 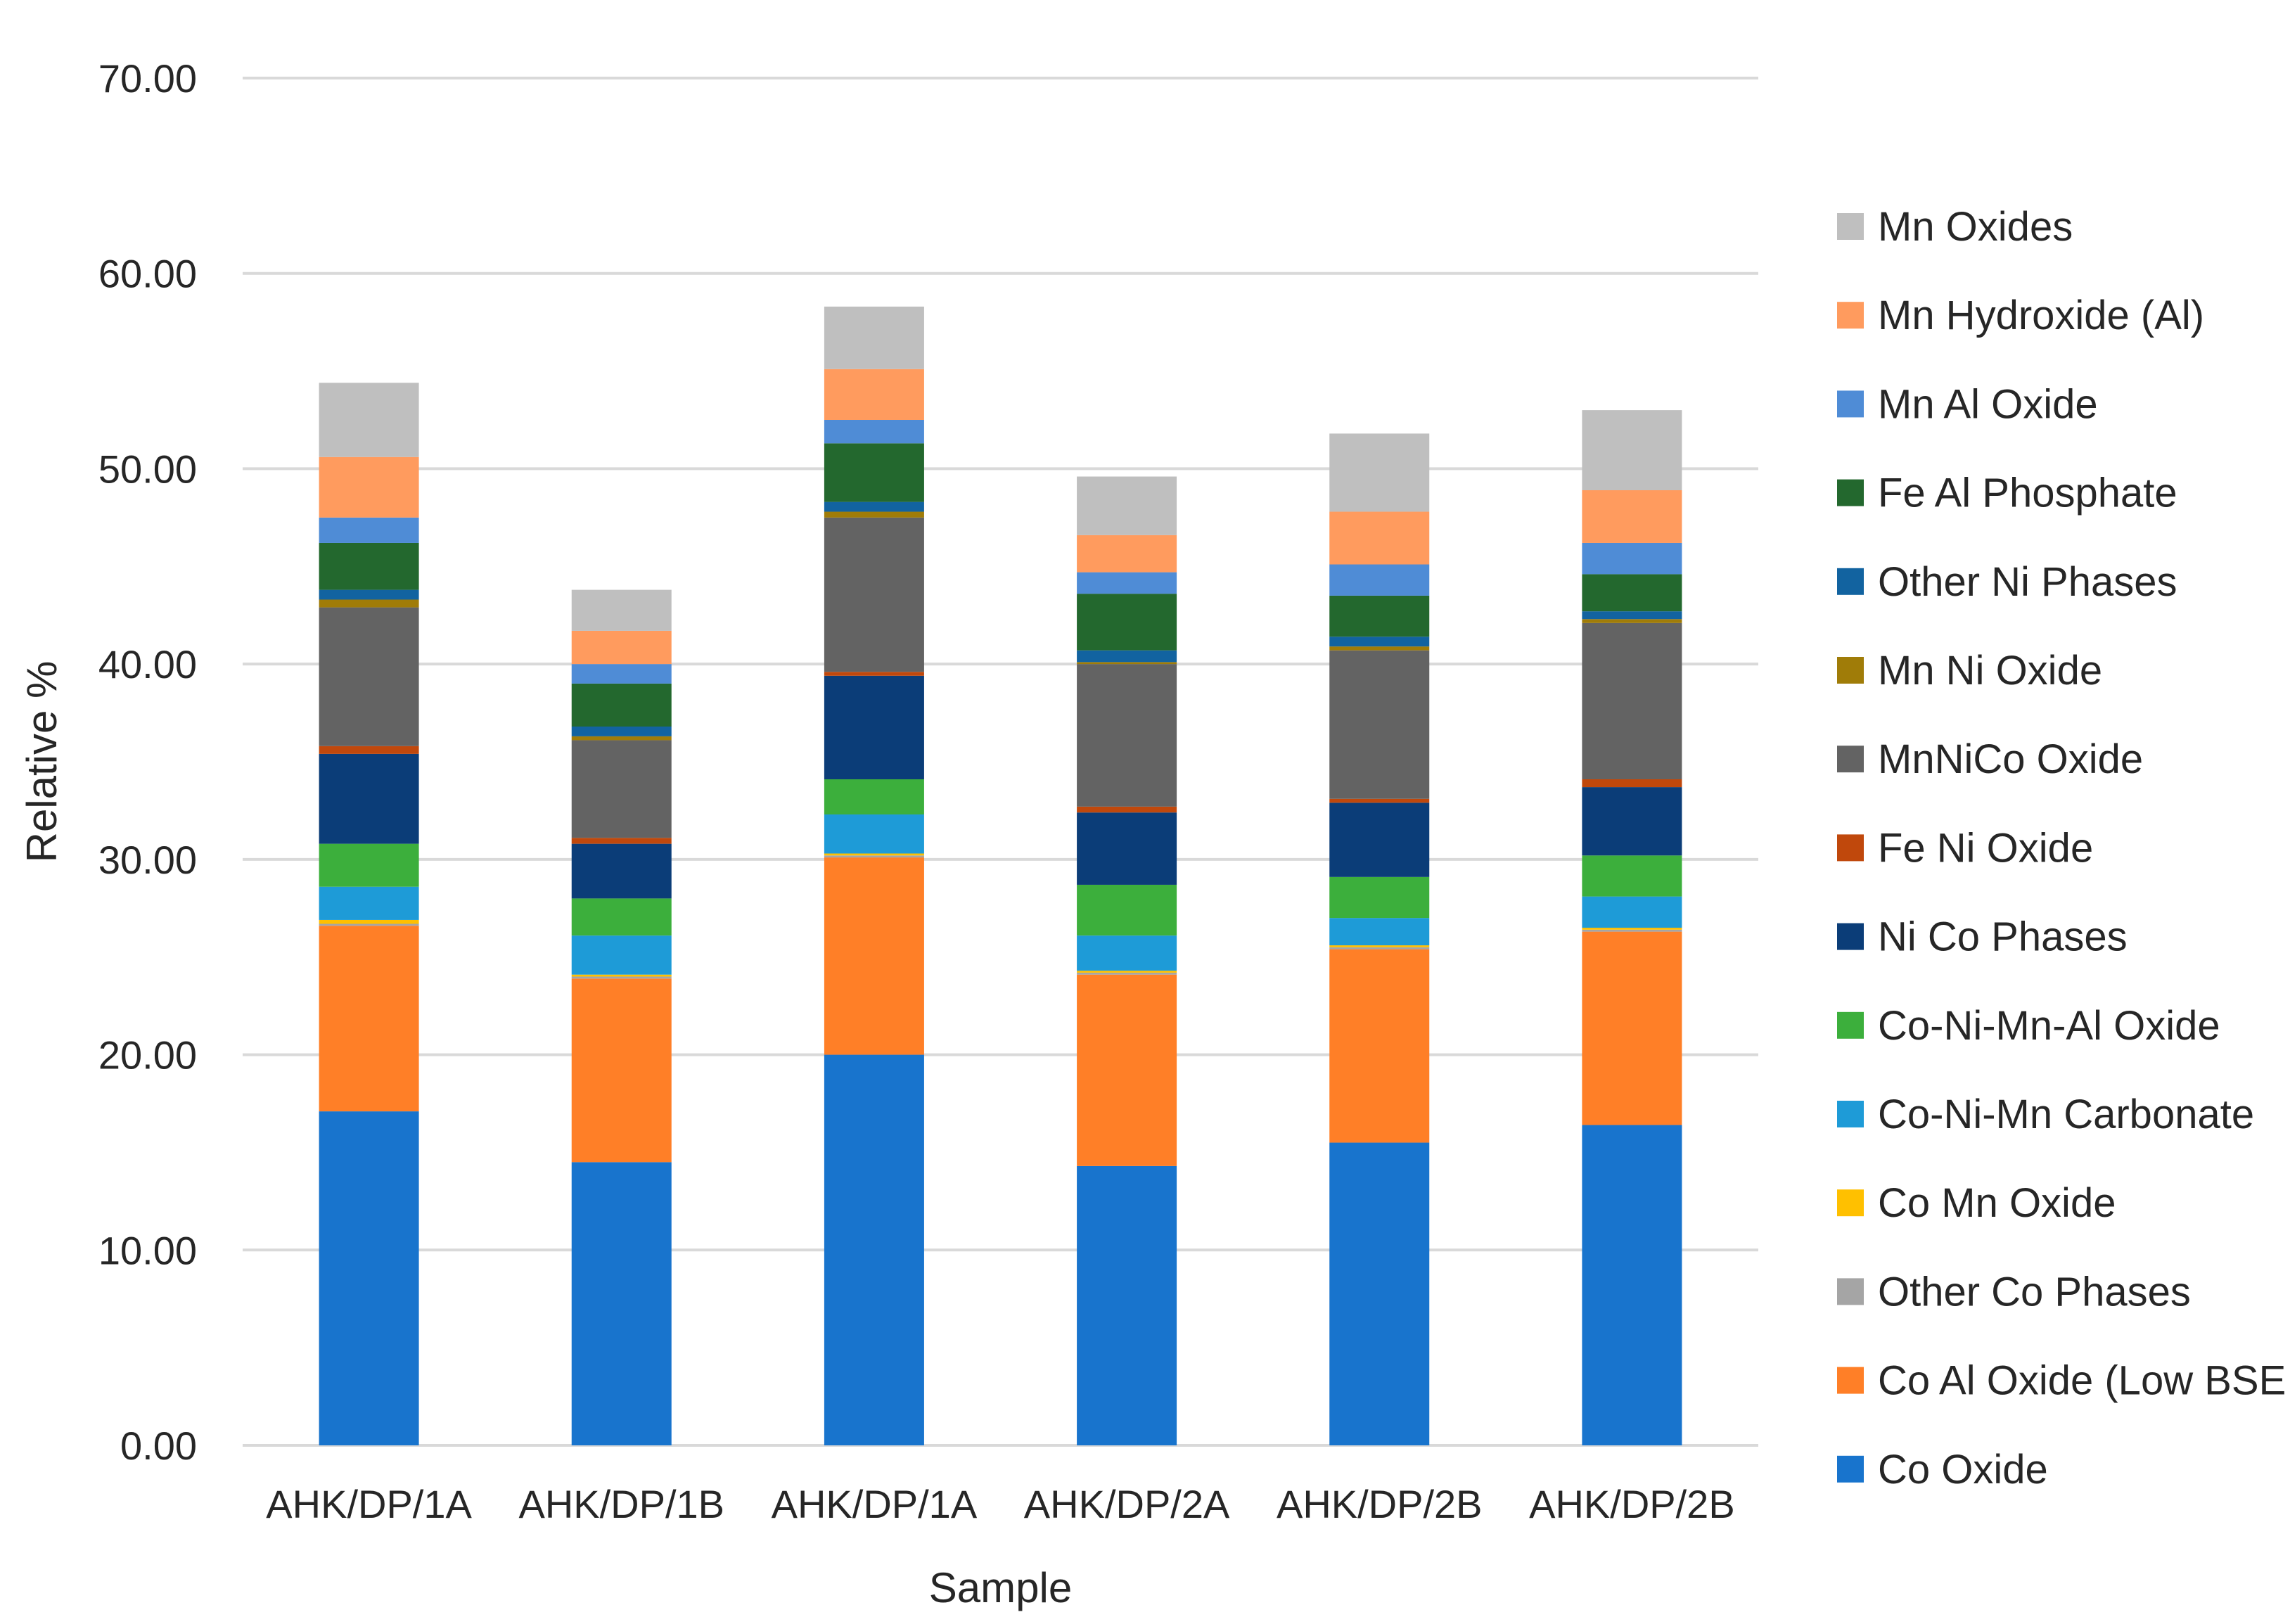 What do you see at coordinates (621, 1504) in the screenshot?
I see `x-tick-label: AHK/DP/1B` at bounding box center [621, 1504].